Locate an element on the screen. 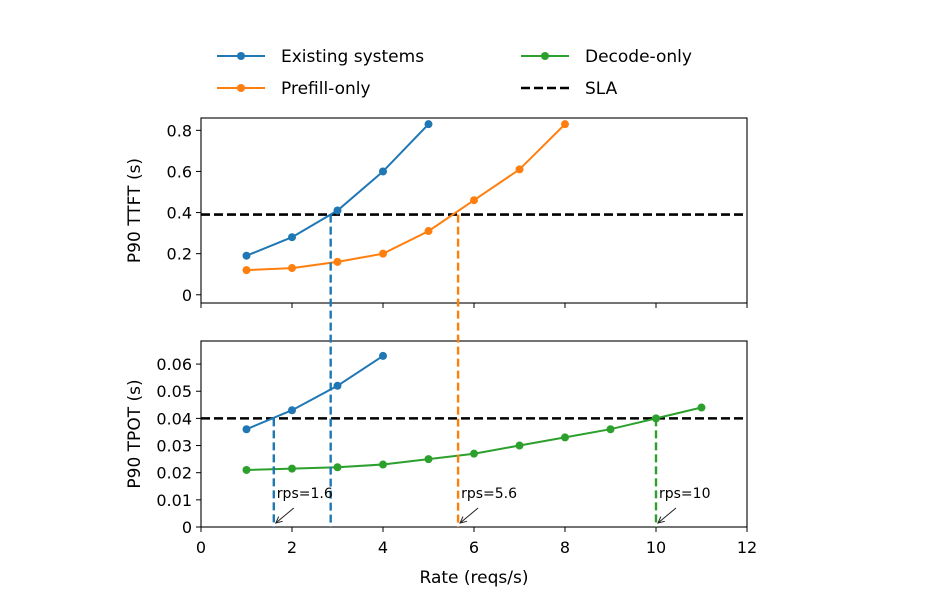 This screenshot has height=605, width=927. bottom-ytick-label: 0 is located at coordinates (187, 527).